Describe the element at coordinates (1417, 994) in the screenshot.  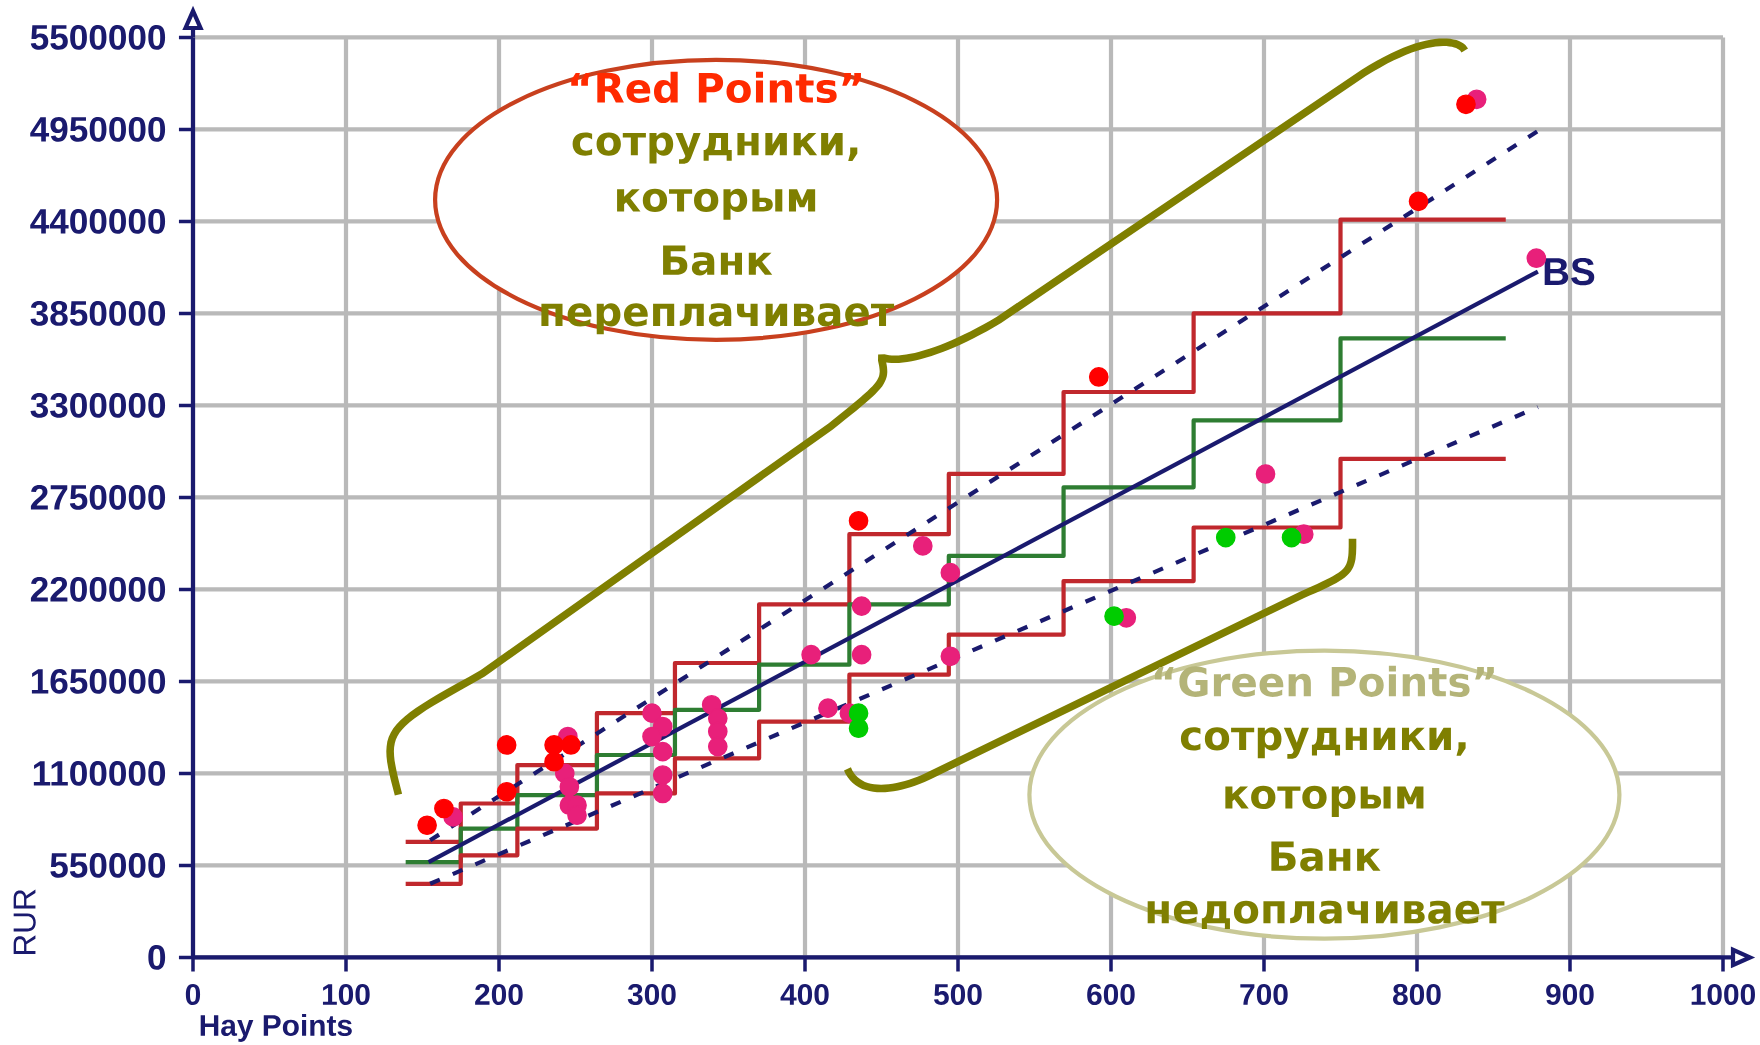
I see `x-tick-label: 800` at that location.